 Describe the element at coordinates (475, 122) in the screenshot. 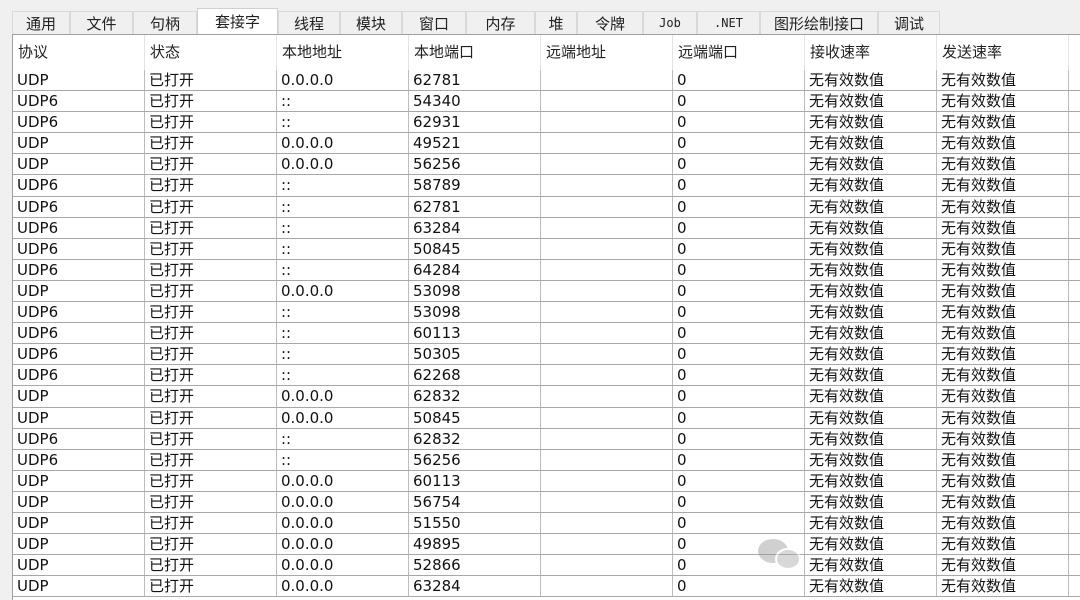

I see `table-cell: 62931` at that location.